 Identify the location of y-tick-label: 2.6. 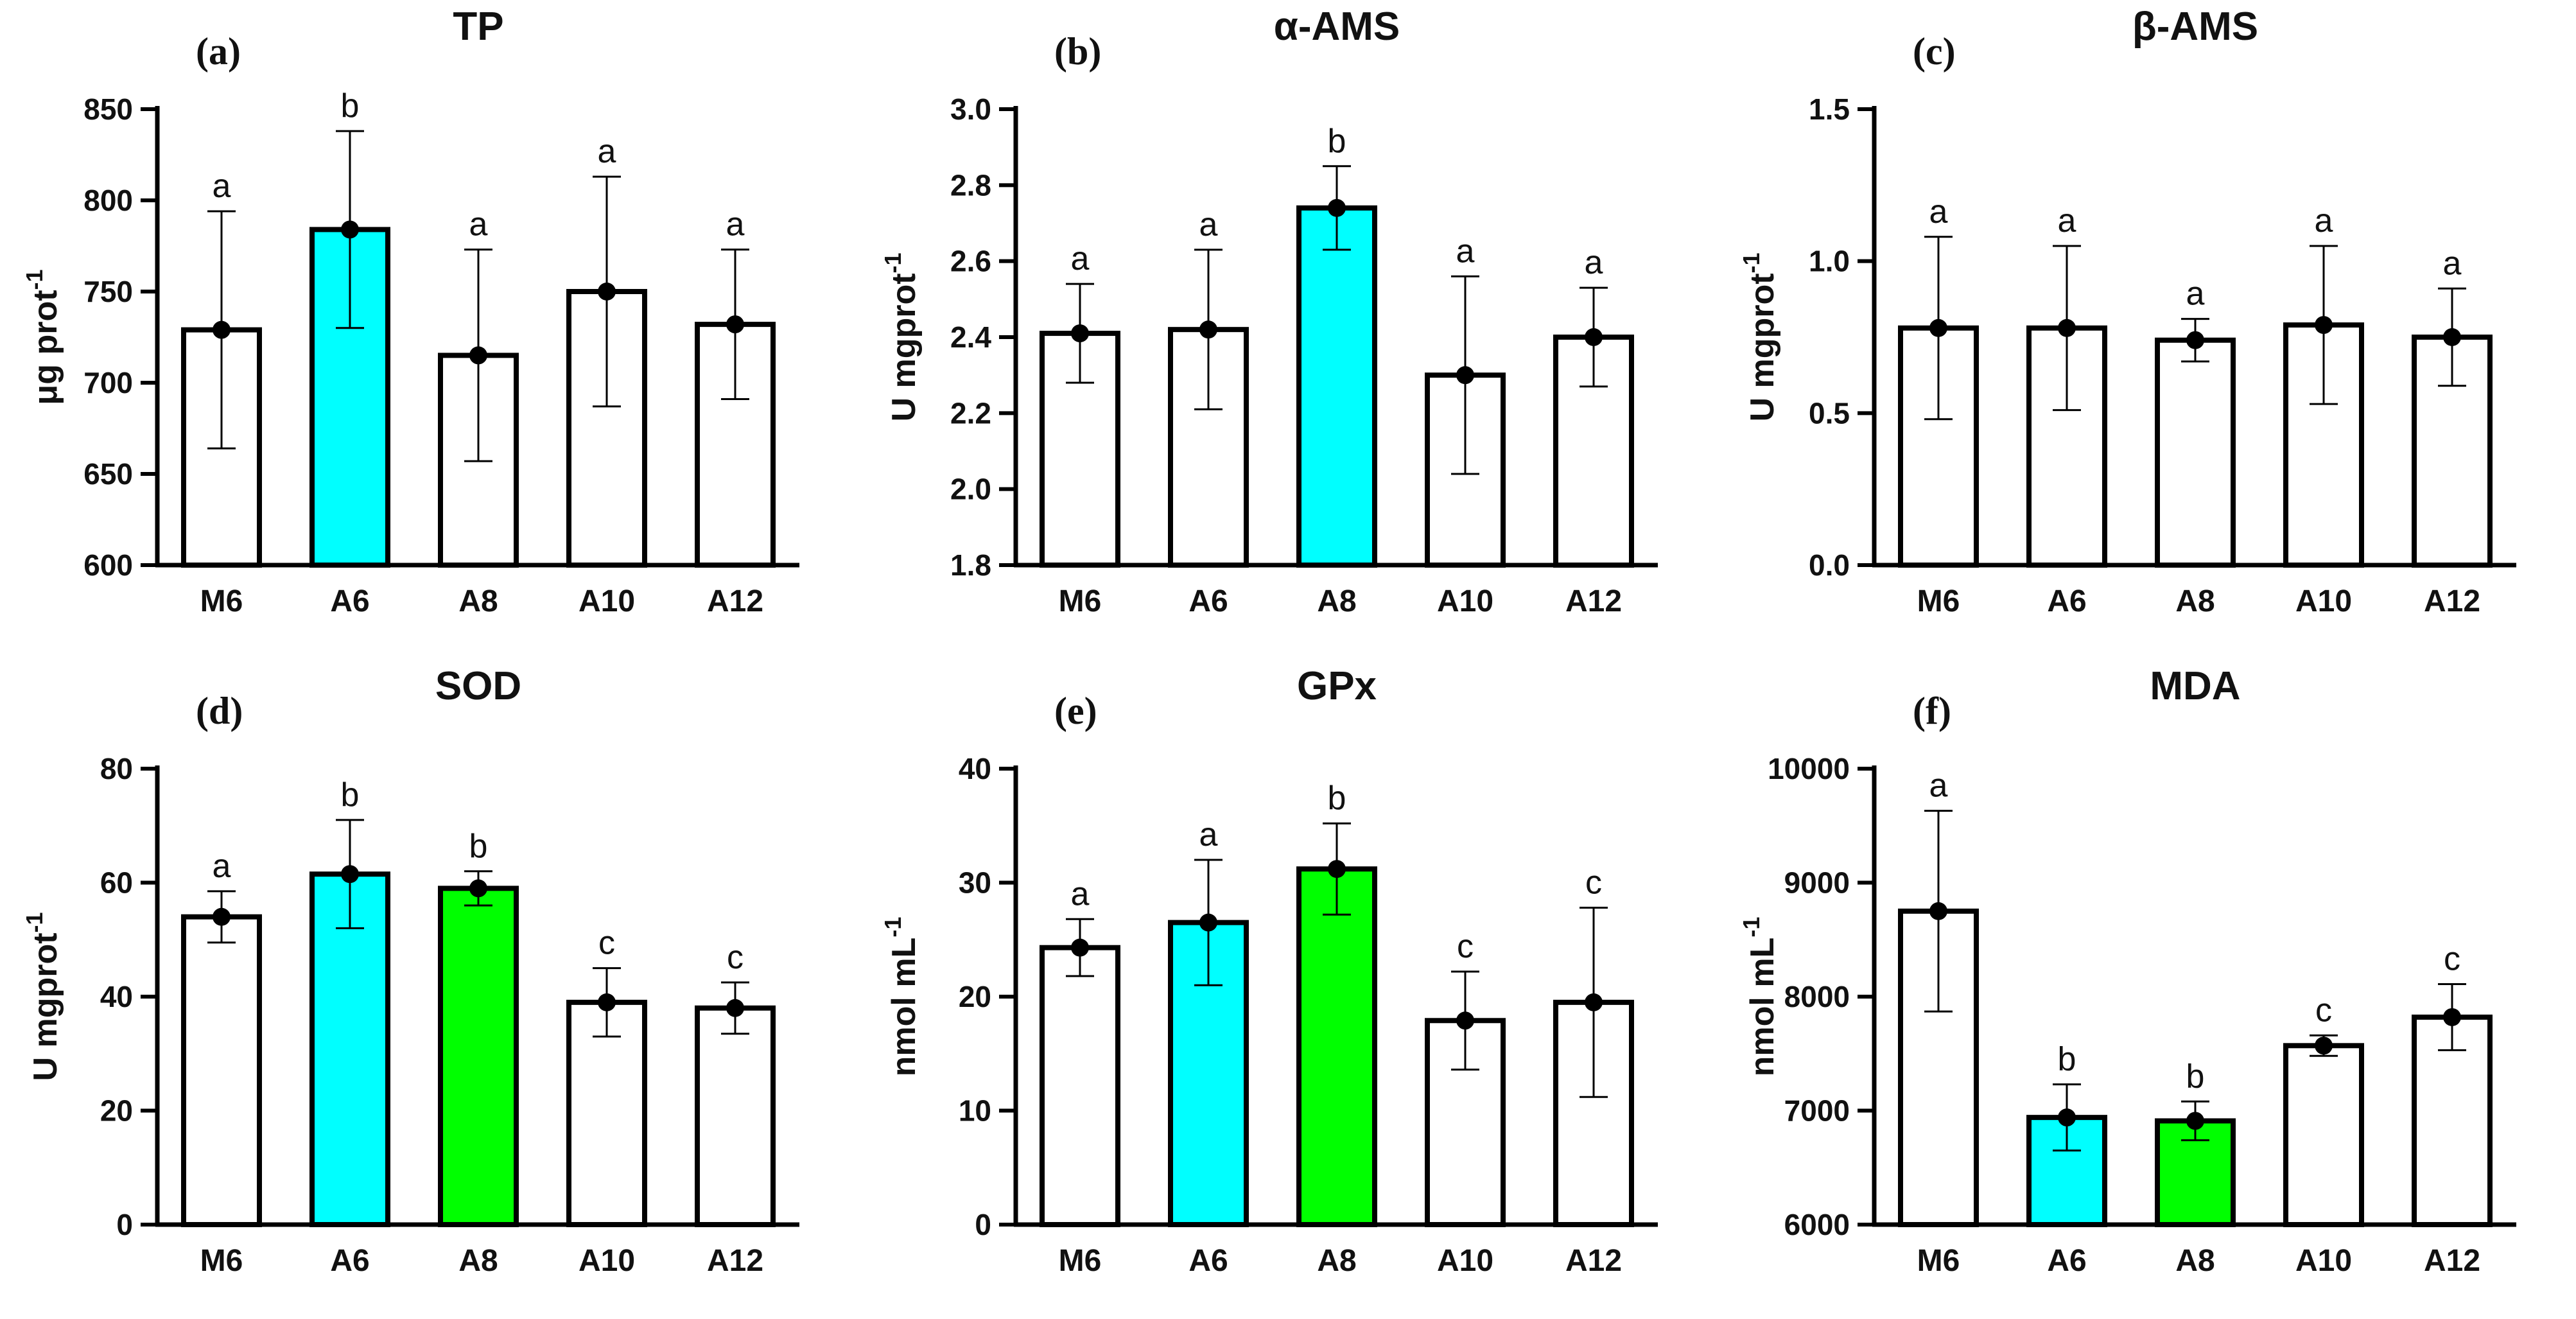
(970, 261).